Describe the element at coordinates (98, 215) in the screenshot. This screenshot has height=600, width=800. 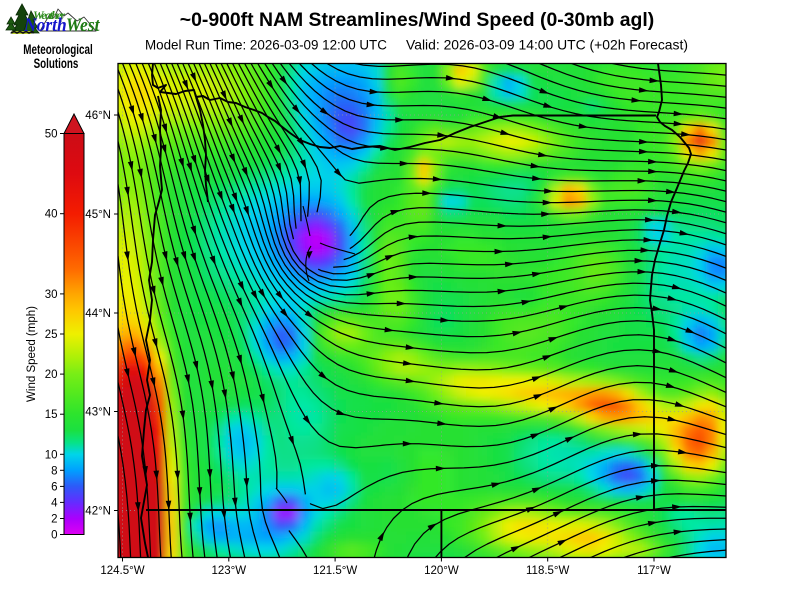
I see `svg-text: 45°N` at that location.